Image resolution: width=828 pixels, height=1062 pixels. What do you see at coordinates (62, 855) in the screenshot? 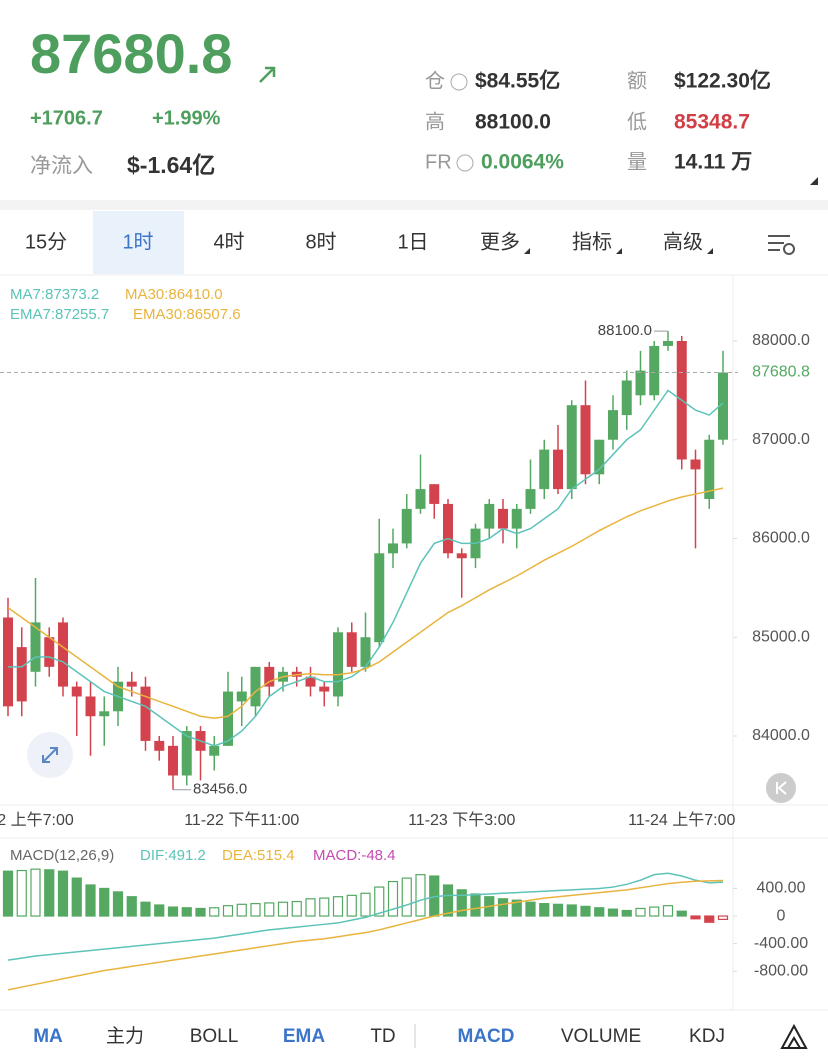
I see `indicator-legend: MACD(12,26,9)` at bounding box center [62, 855].